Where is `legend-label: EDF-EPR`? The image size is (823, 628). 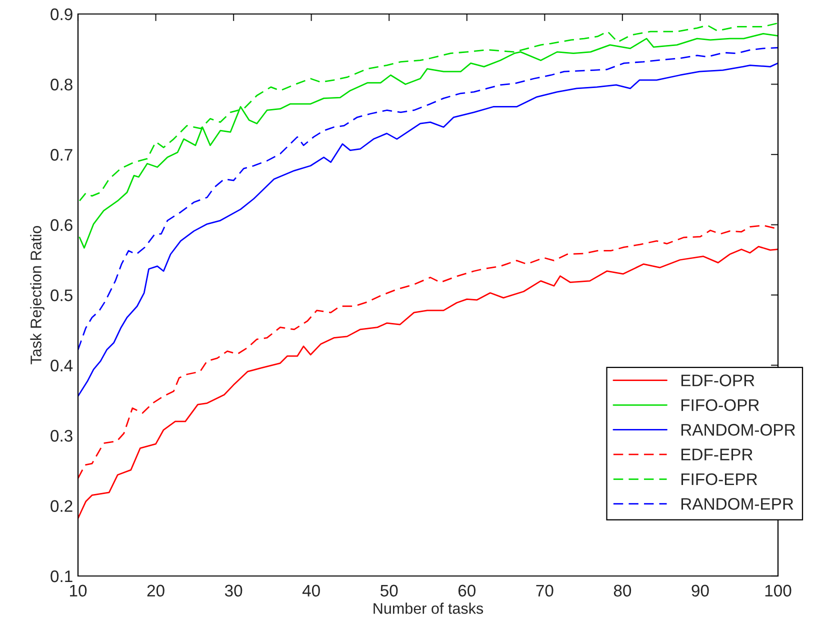 legend-label: EDF-EPR is located at coordinates (716, 454).